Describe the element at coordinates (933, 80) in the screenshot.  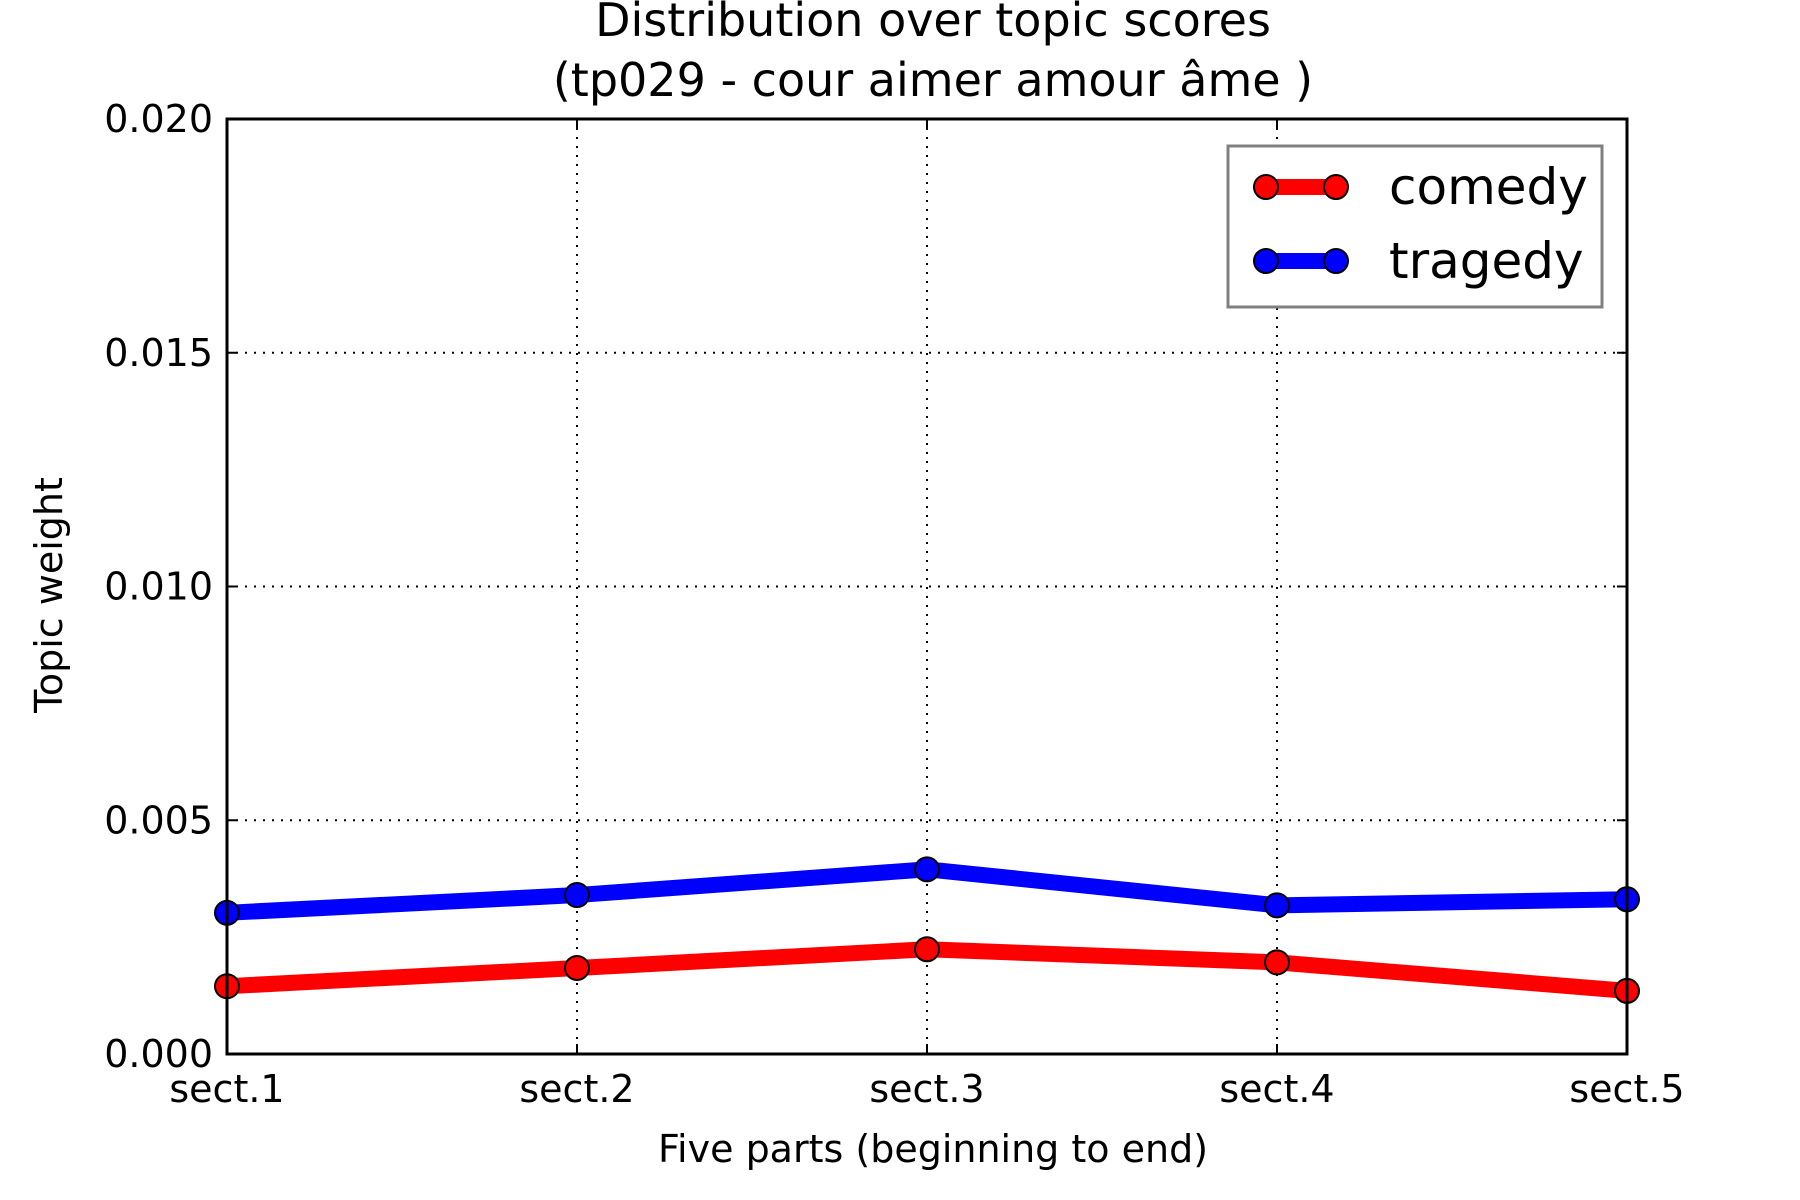
I see `chart-subtitle: (tp029 - cour aimer amour âme )` at that location.